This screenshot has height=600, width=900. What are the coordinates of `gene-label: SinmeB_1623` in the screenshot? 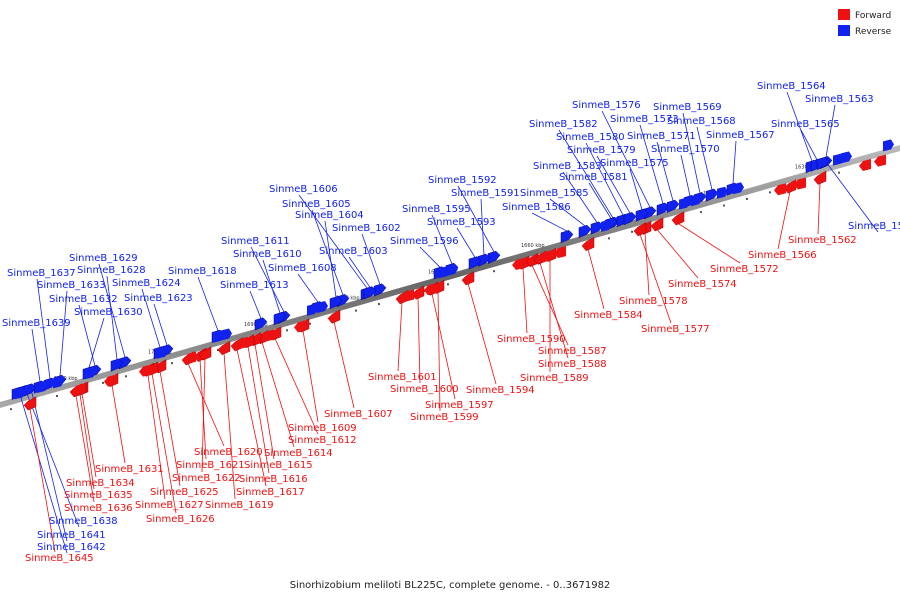 It's located at (158, 298).